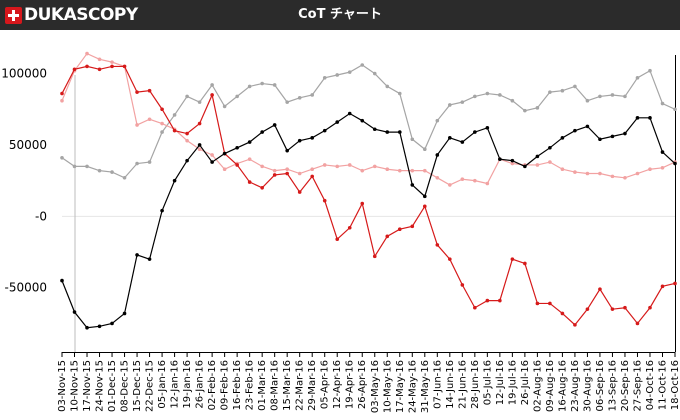 The height and width of the screenshot is (420, 680). I want to click on x-tick-label: 14-Jun-16, so click(450, 384).